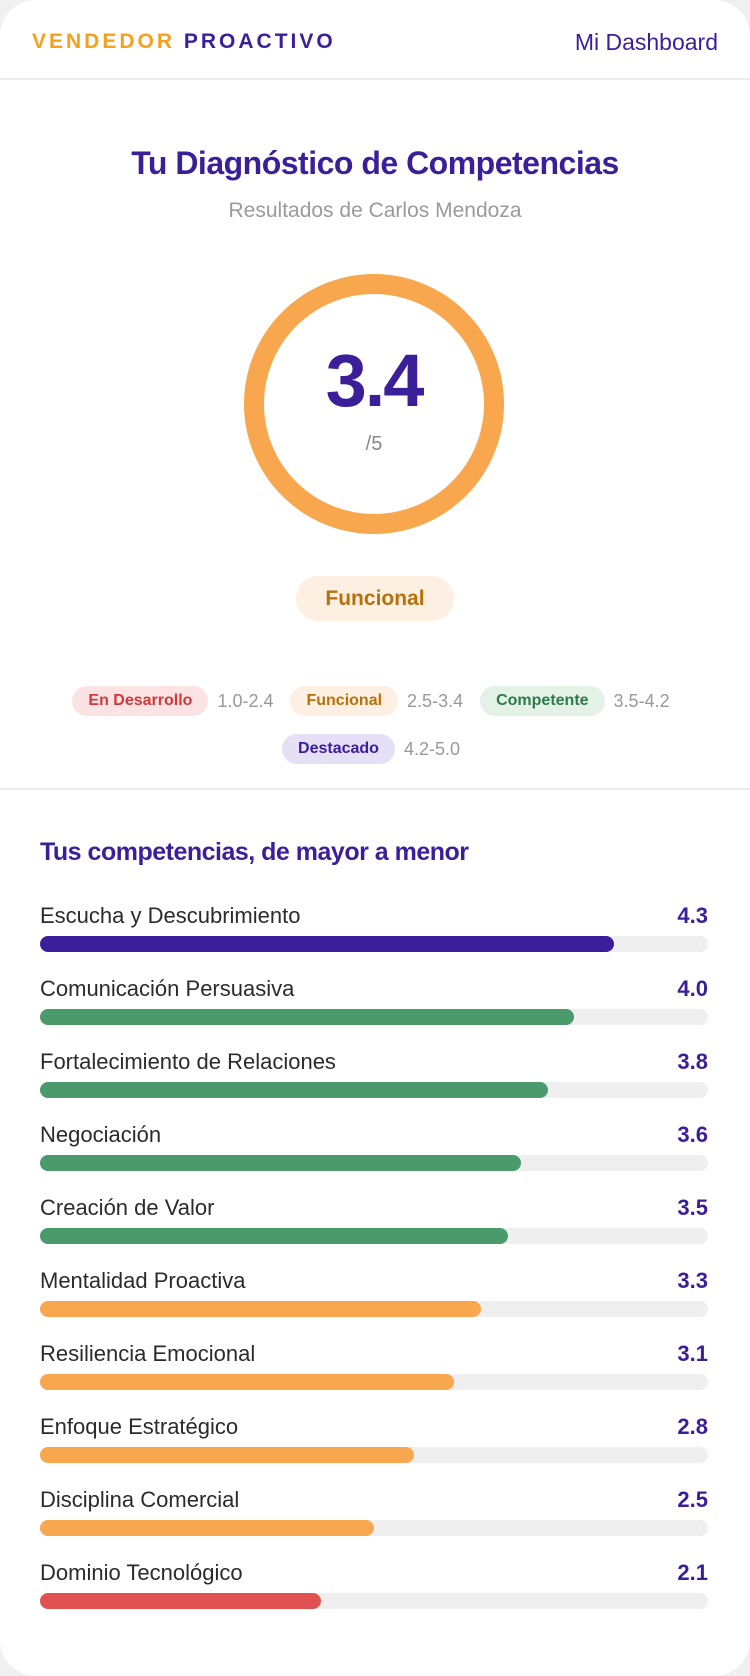  I want to click on competency-value: 3.1, so click(692, 1353).